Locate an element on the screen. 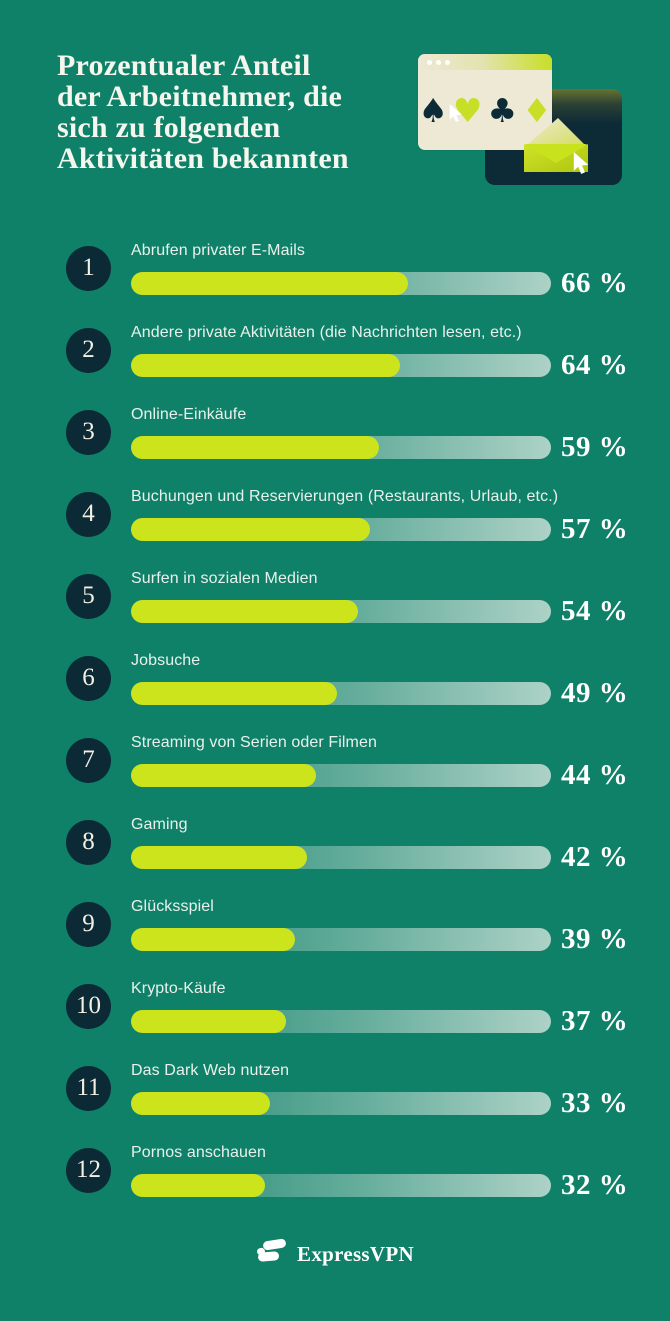 Image resolution: width=670 pixels, height=1321 pixels. rank-number: 2 is located at coordinates (88, 349).